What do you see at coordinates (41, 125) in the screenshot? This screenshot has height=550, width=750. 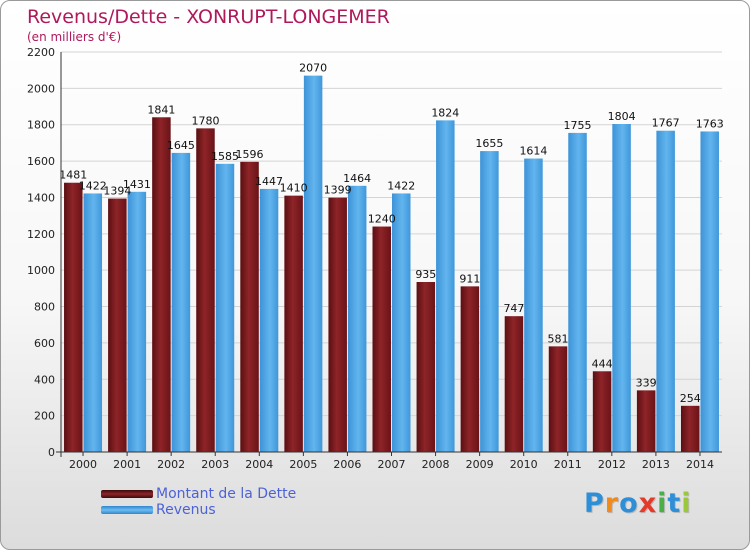 I see `y-tick-label: 1800` at bounding box center [41, 125].